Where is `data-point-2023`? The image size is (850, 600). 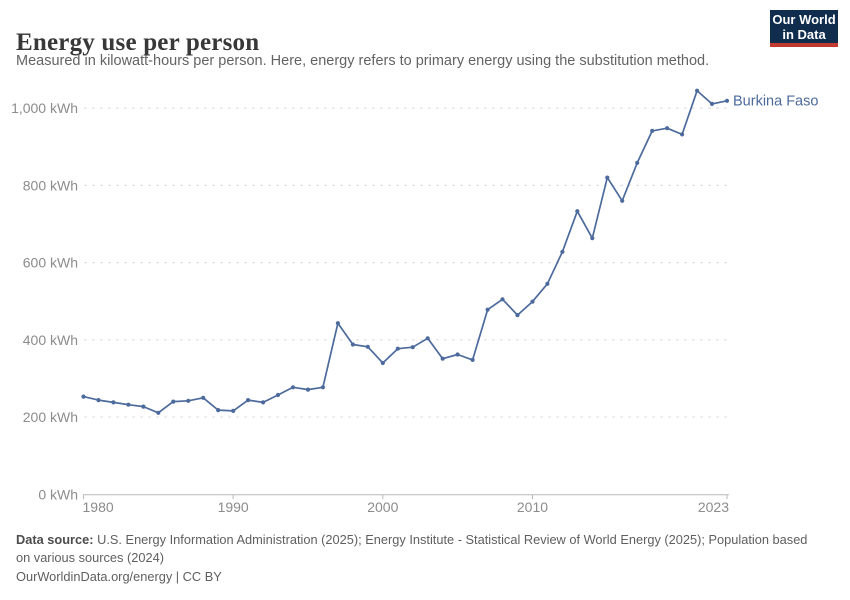 data-point-2023 is located at coordinates (727, 100).